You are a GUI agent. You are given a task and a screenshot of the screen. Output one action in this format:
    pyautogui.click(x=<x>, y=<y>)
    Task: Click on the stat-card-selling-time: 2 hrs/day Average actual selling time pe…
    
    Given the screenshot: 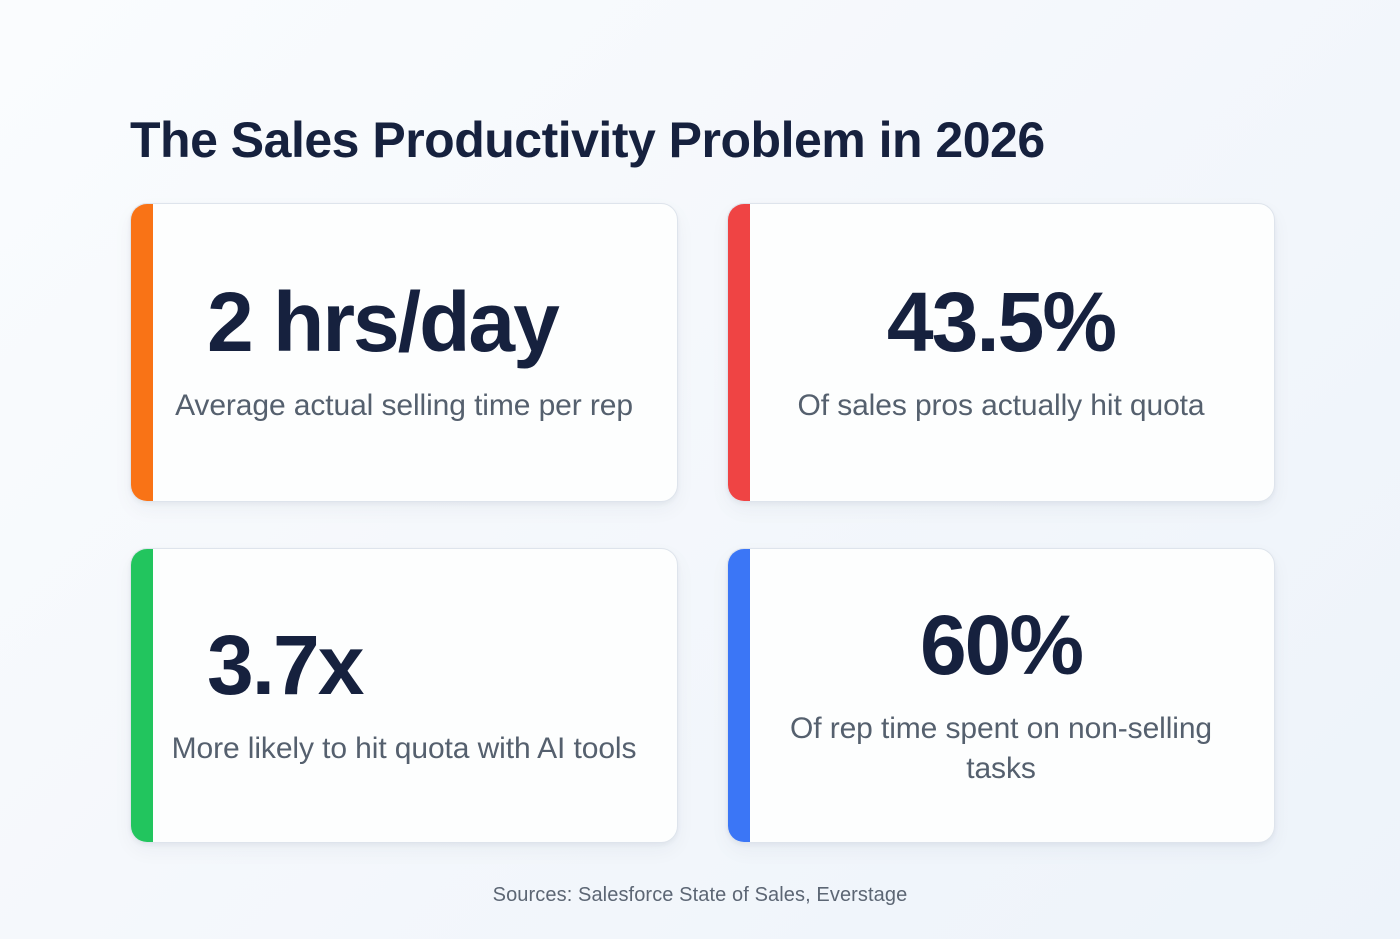 What is the action you would take?
    pyautogui.click(x=404, y=352)
    